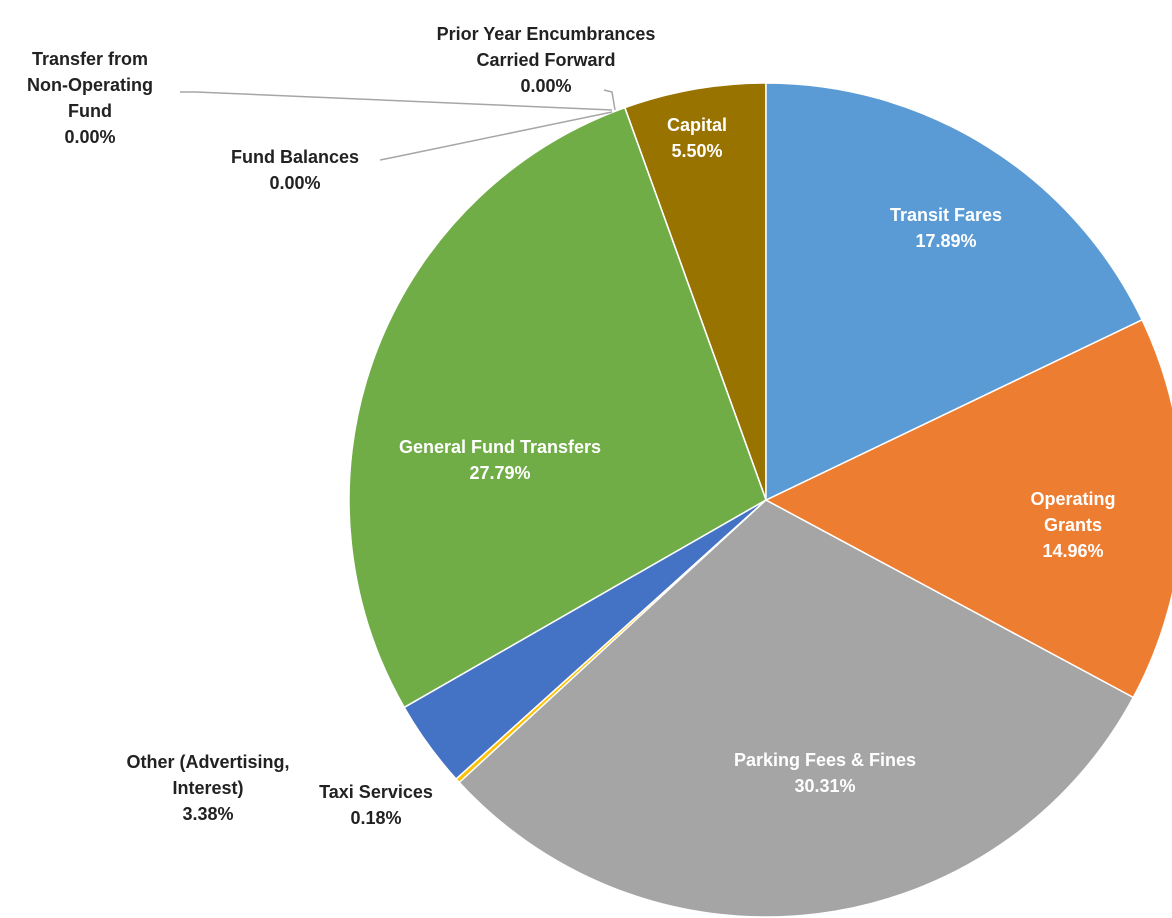  What do you see at coordinates (825, 786) in the screenshot?
I see `value-label: 30.31%` at bounding box center [825, 786].